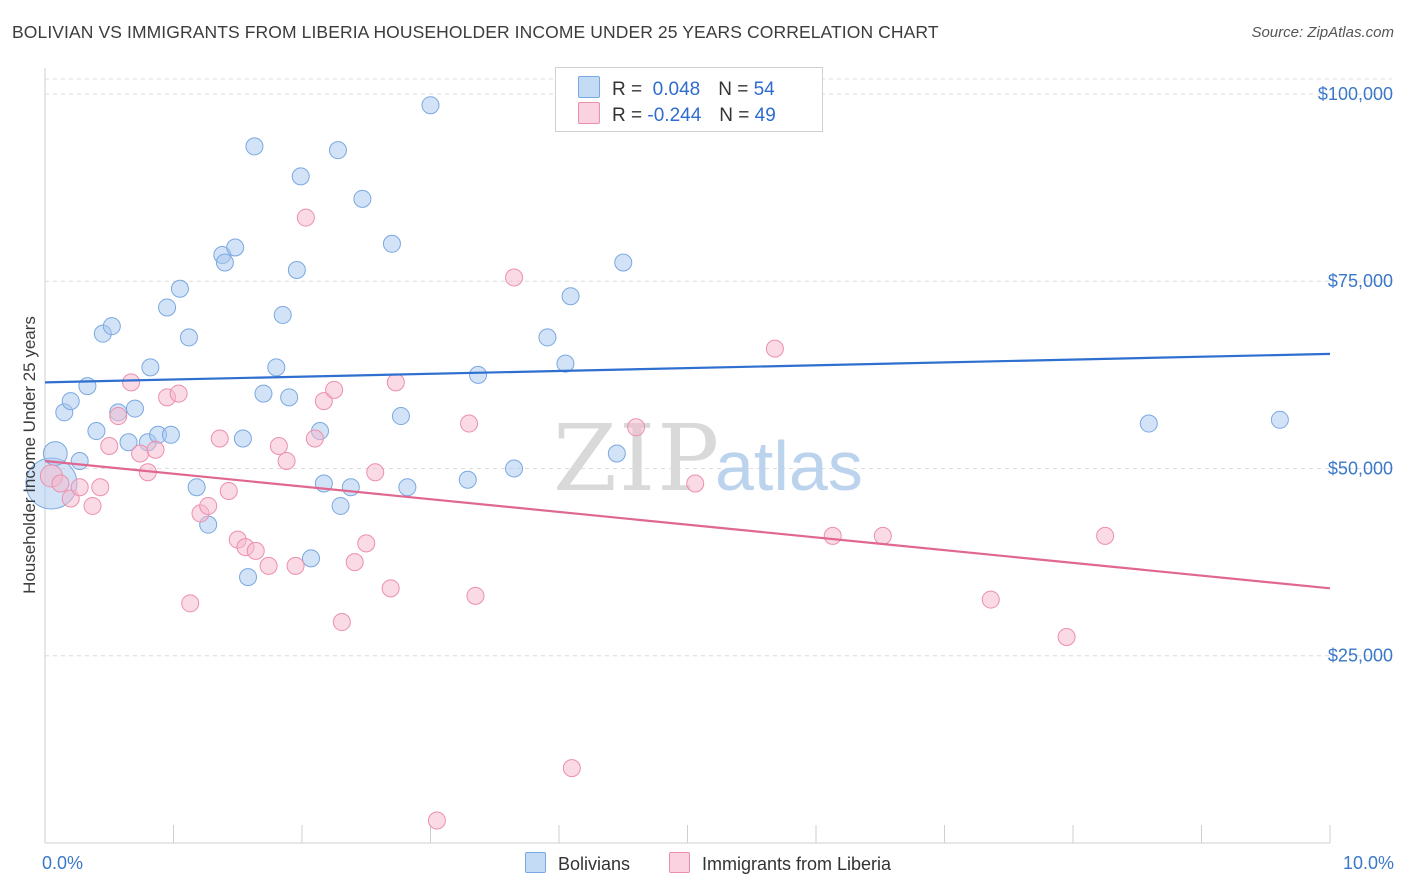 The image size is (1406, 892). Describe the element at coordinates (687, 524) in the screenshot. I see `liberia-trend-line` at that location.